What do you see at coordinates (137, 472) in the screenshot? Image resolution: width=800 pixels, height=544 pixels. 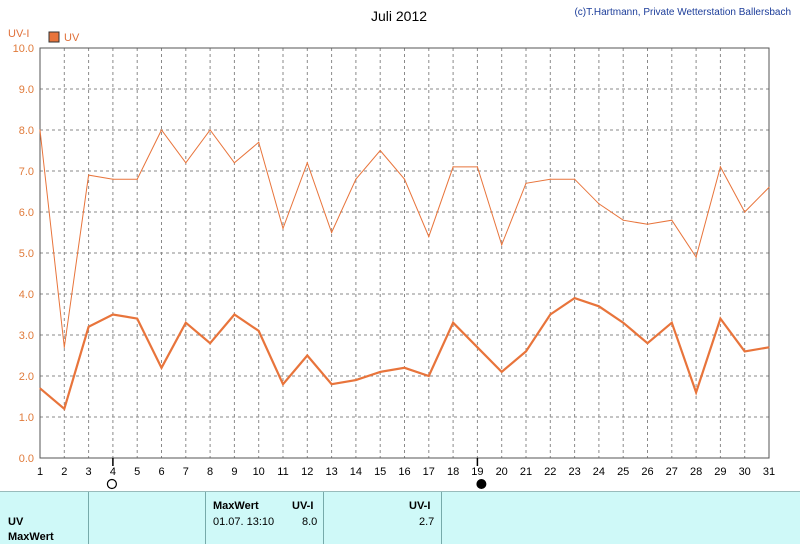 I see `x-tick-label: 5` at bounding box center [137, 472].